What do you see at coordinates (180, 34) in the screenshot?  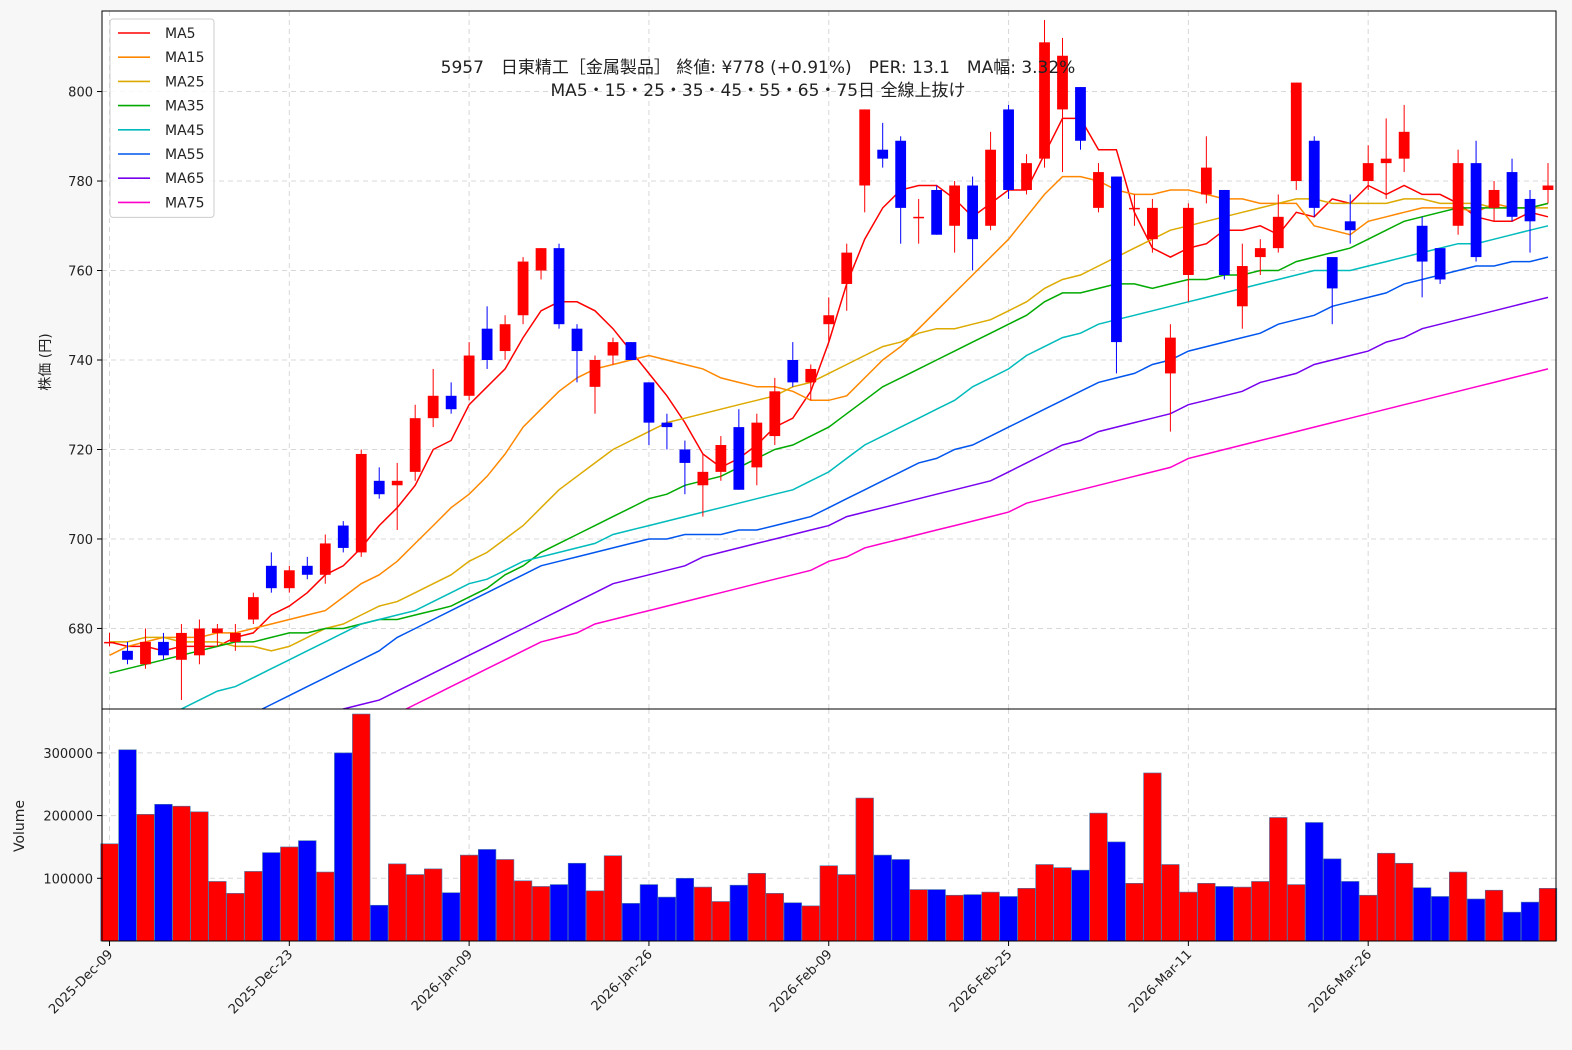 I see `legend-label: MA5` at bounding box center [180, 34].